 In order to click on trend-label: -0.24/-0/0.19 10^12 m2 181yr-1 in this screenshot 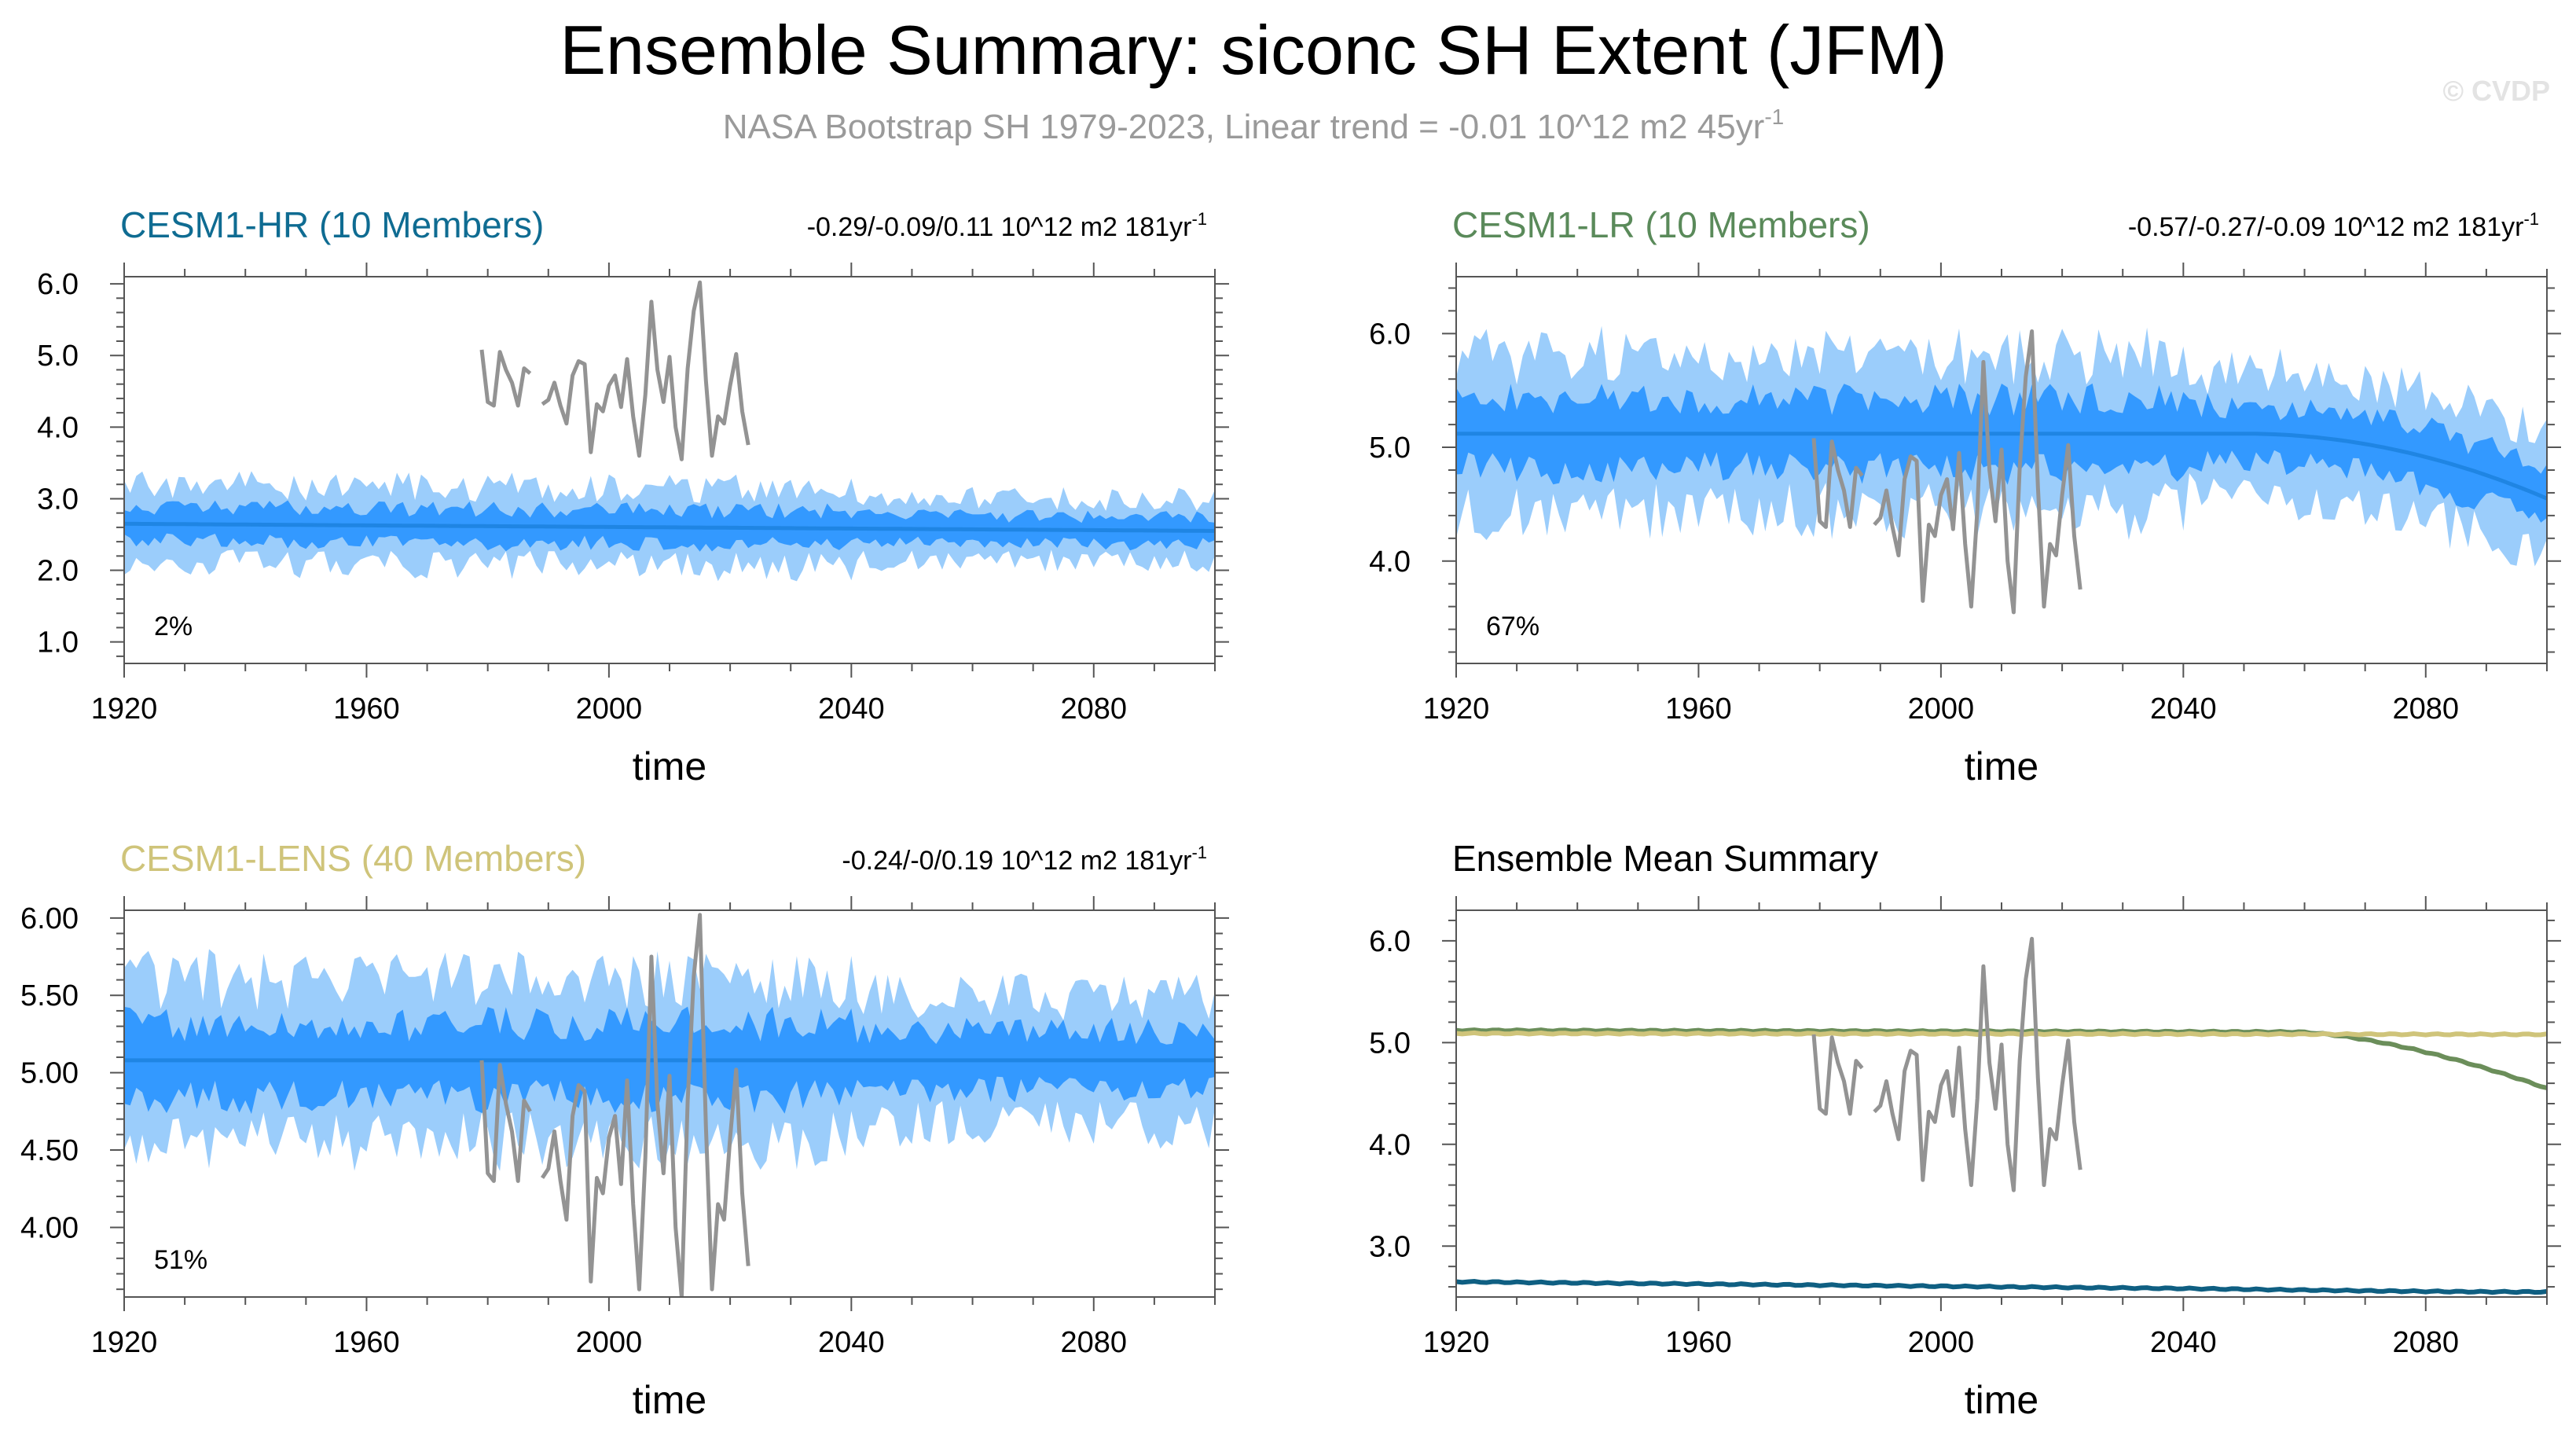, I will do `click(1024, 859)`.